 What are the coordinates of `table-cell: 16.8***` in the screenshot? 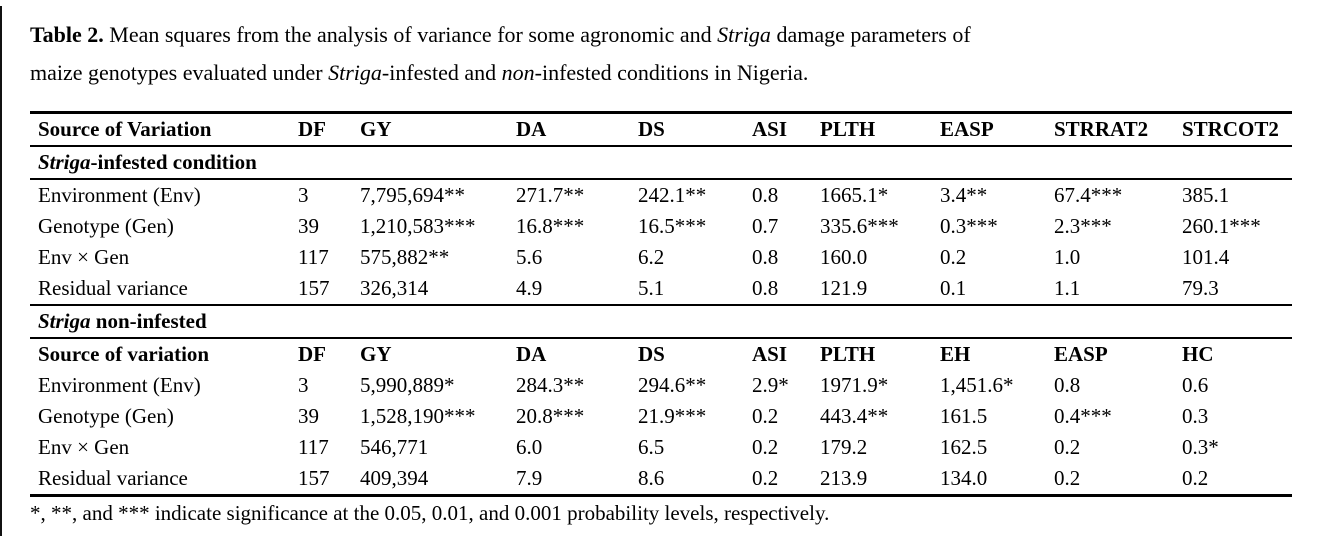 It's located at (550, 226).